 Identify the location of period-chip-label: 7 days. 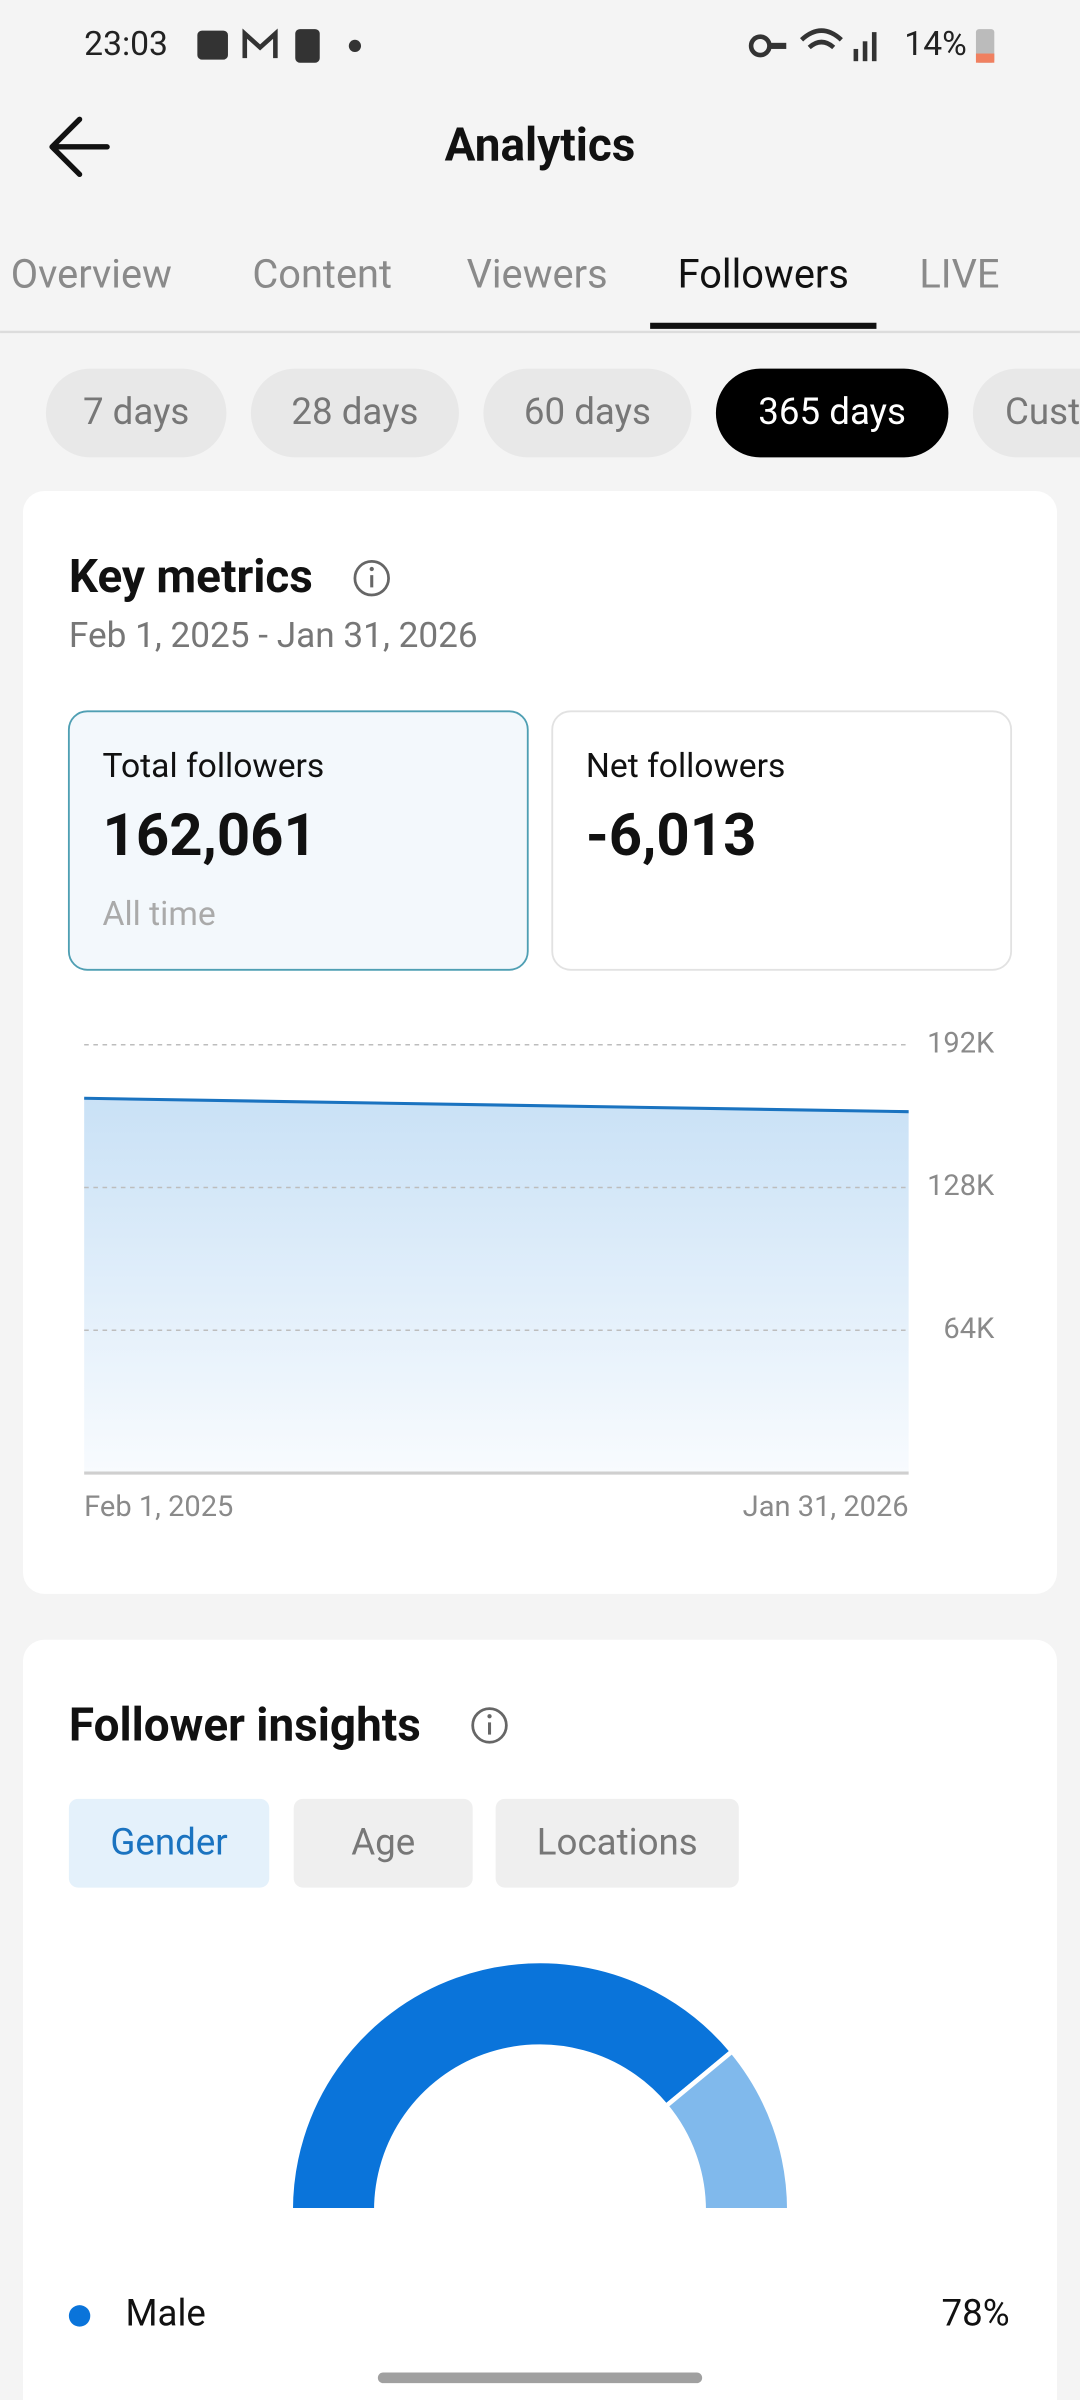
(136, 411).